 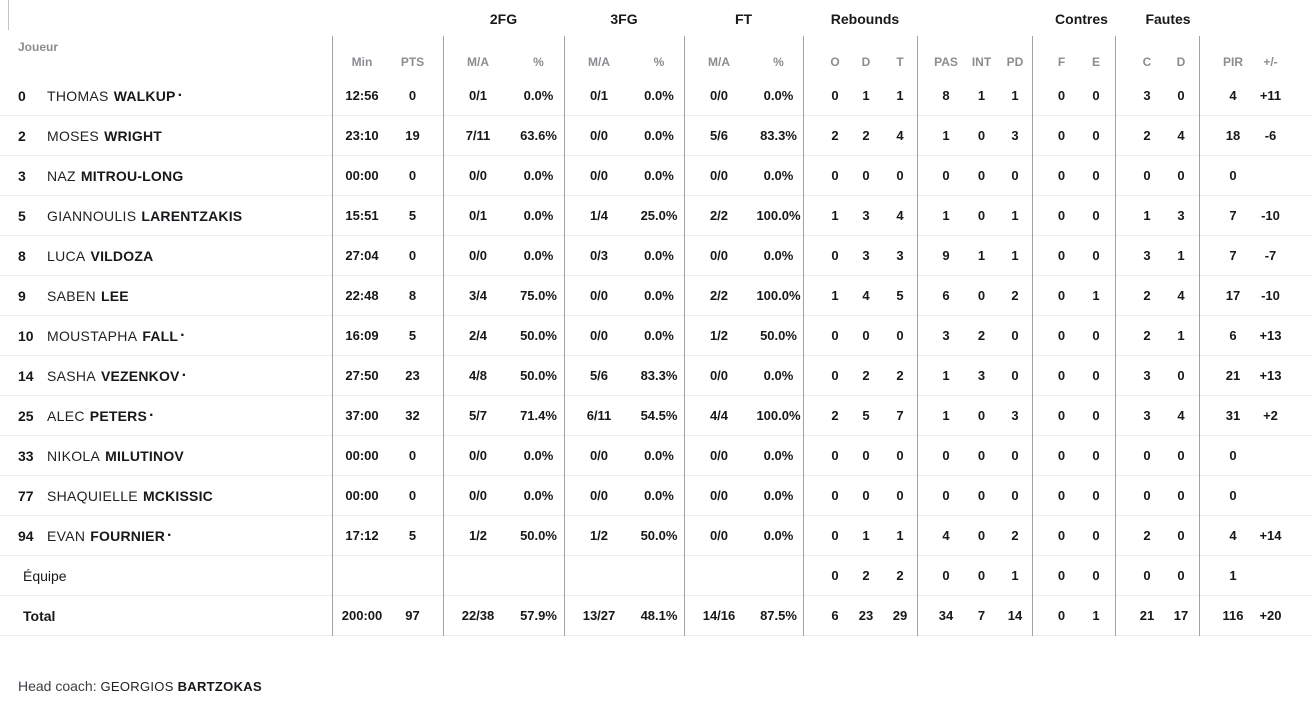 I want to click on player-name-cell: 5 GIANNOULIS LARENTZAKIS, so click(x=166, y=216).